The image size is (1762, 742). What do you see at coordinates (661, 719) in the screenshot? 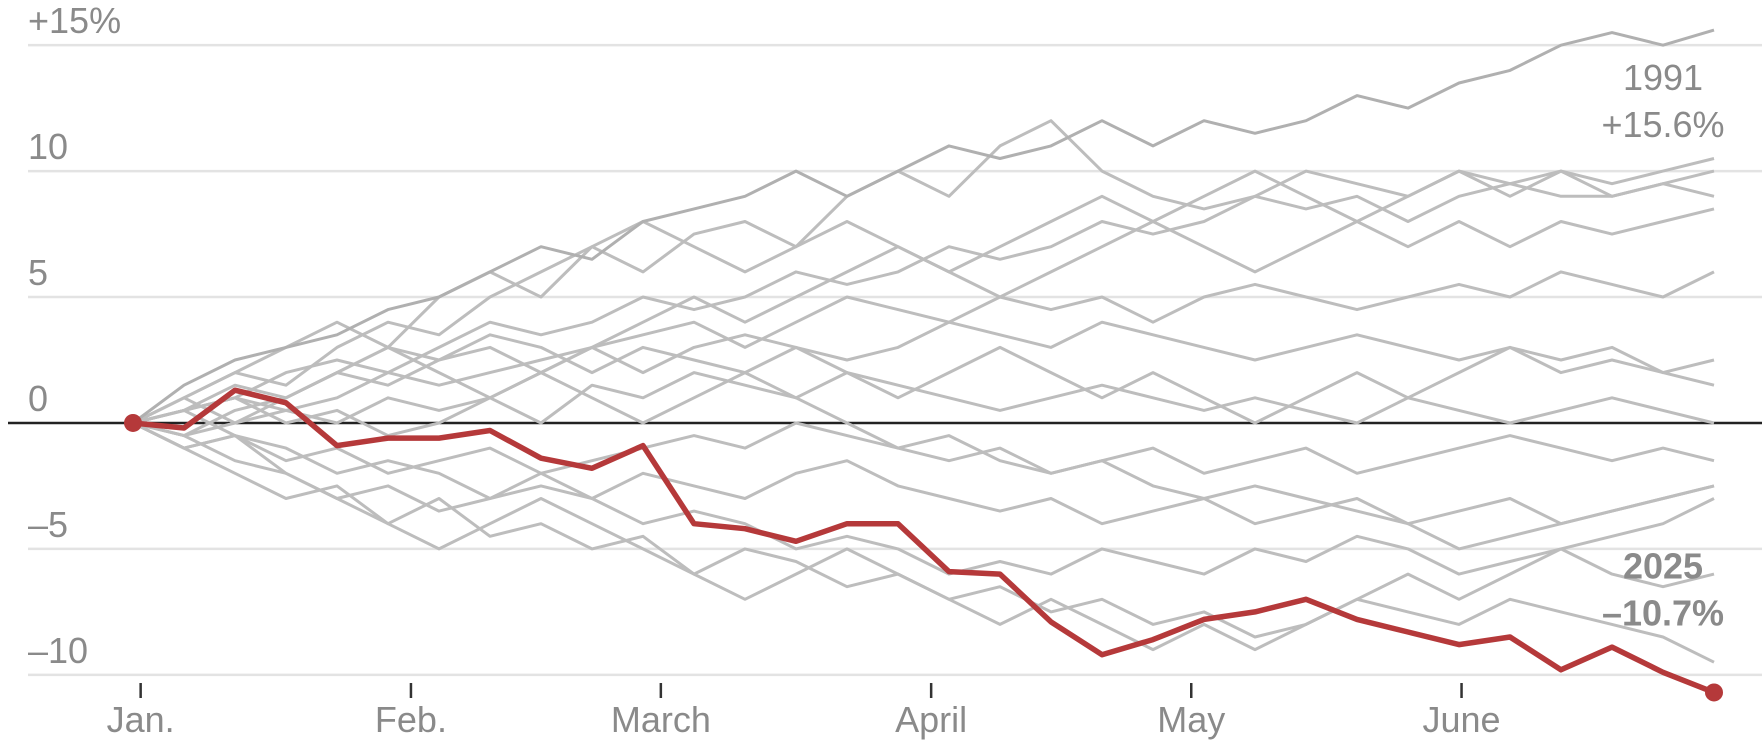
I see `x-tick-label: March` at bounding box center [661, 719].